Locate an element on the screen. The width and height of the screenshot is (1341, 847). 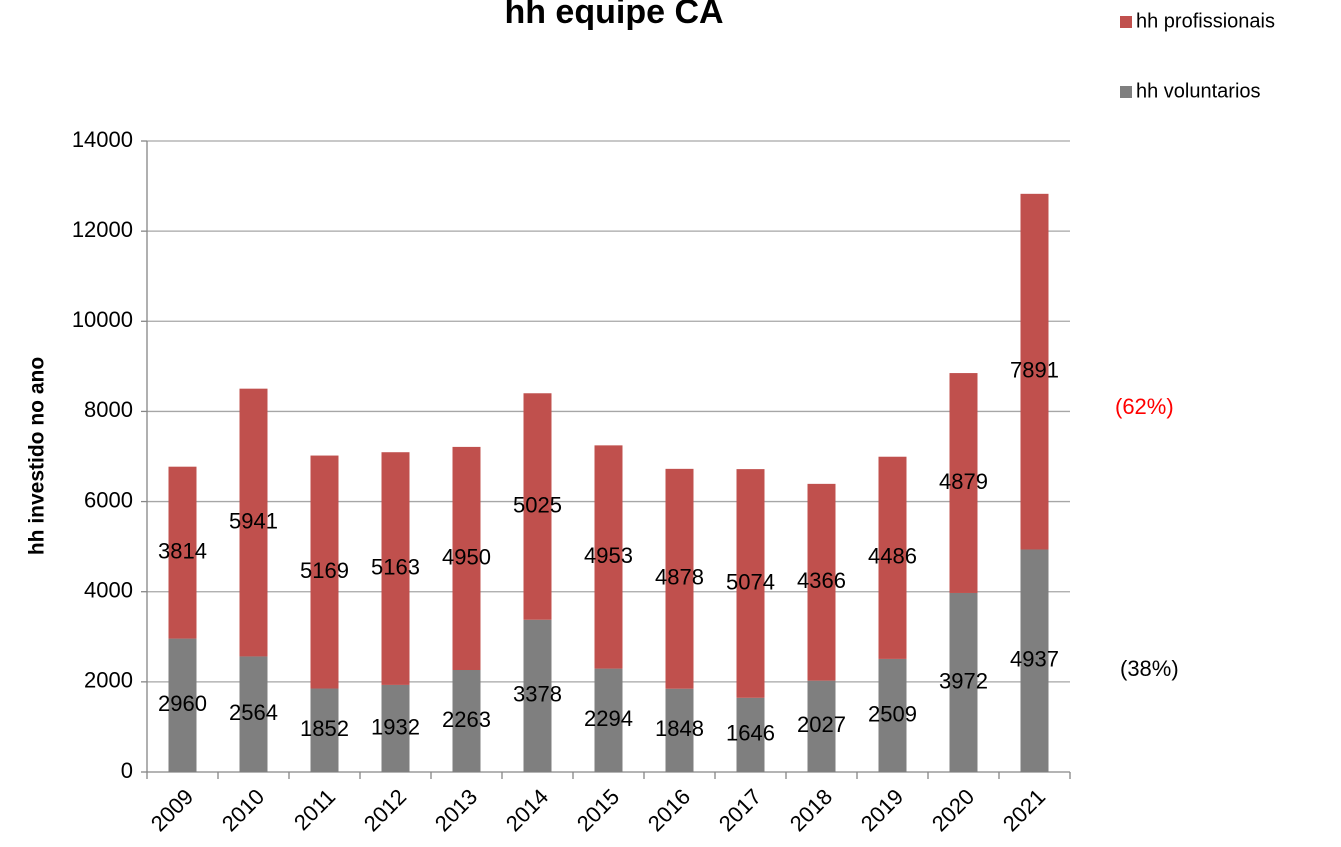
data-label: 1848 is located at coordinates (679, 728).